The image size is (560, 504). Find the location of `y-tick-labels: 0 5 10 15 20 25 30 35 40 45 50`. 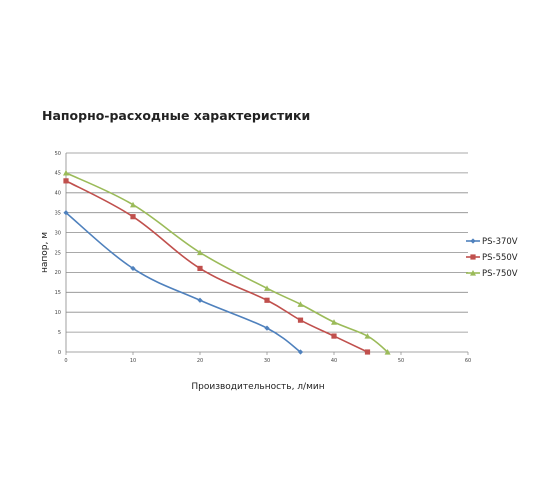

y-tick-labels: 0 5 10 15 20 25 30 35 40 45 50 is located at coordinates (58, 253).